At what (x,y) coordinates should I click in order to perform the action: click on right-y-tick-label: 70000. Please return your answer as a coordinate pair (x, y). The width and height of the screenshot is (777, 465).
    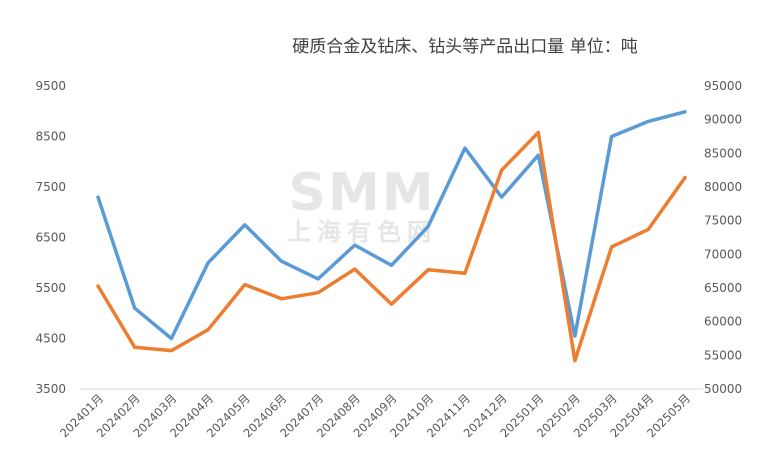
    Looking at the image, I should click on (723, 254).